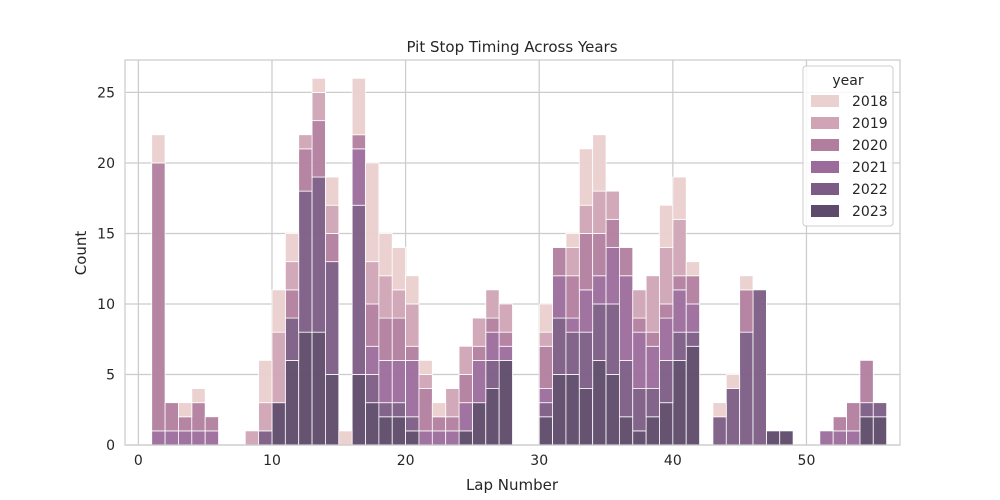 The image size is (1000, 500). Describe the element at coordinates (106, 164) in the screenshot. I see `y-tick-label: 20` at that location.